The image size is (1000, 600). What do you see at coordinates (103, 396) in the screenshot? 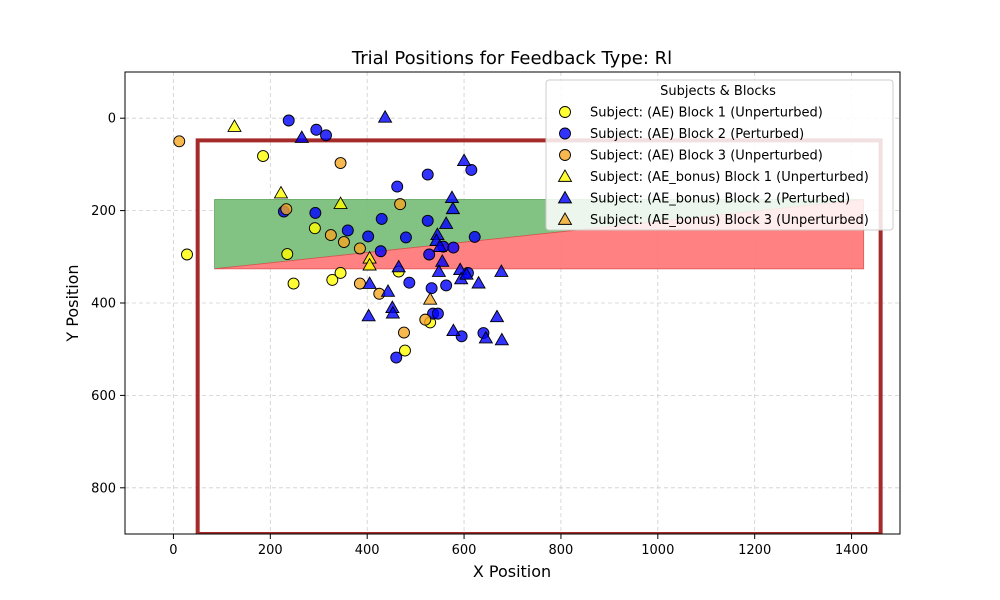
I see `y-tick-label: 600` at bounding box center [103, 396].